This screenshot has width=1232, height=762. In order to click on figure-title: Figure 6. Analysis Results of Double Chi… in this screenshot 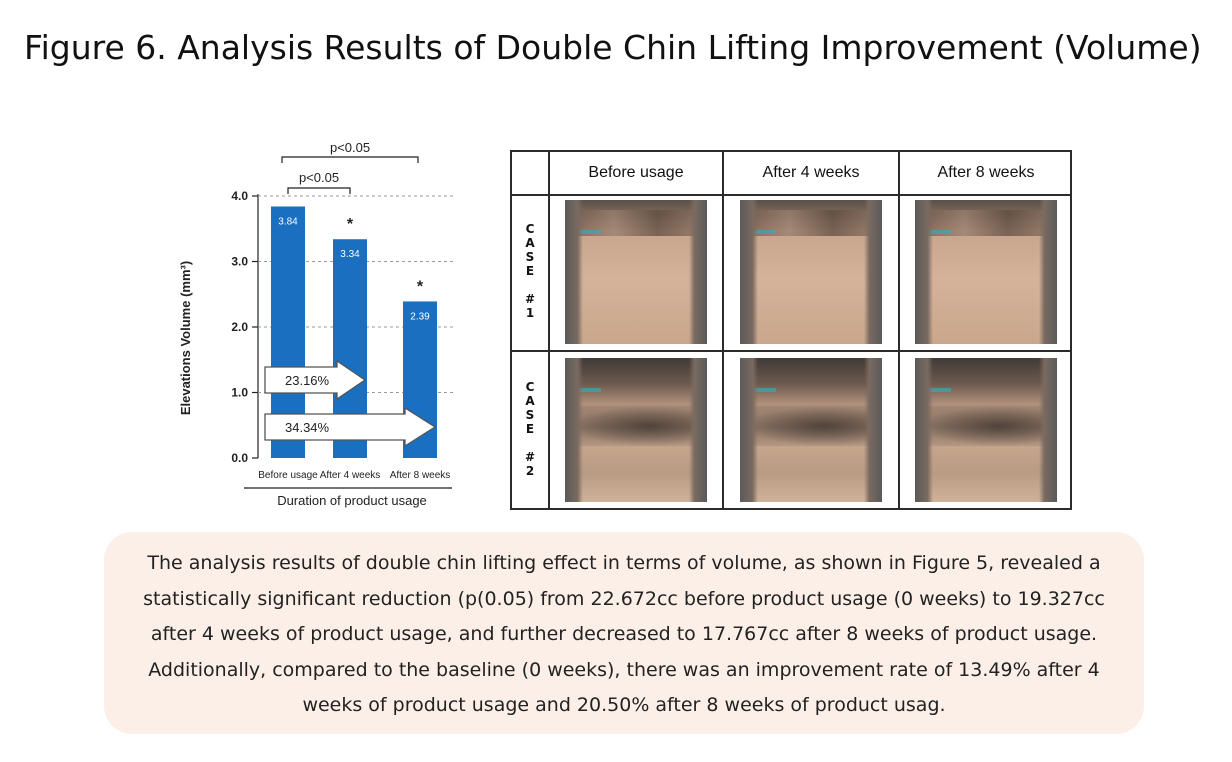, I will do `click(613, 47)`.